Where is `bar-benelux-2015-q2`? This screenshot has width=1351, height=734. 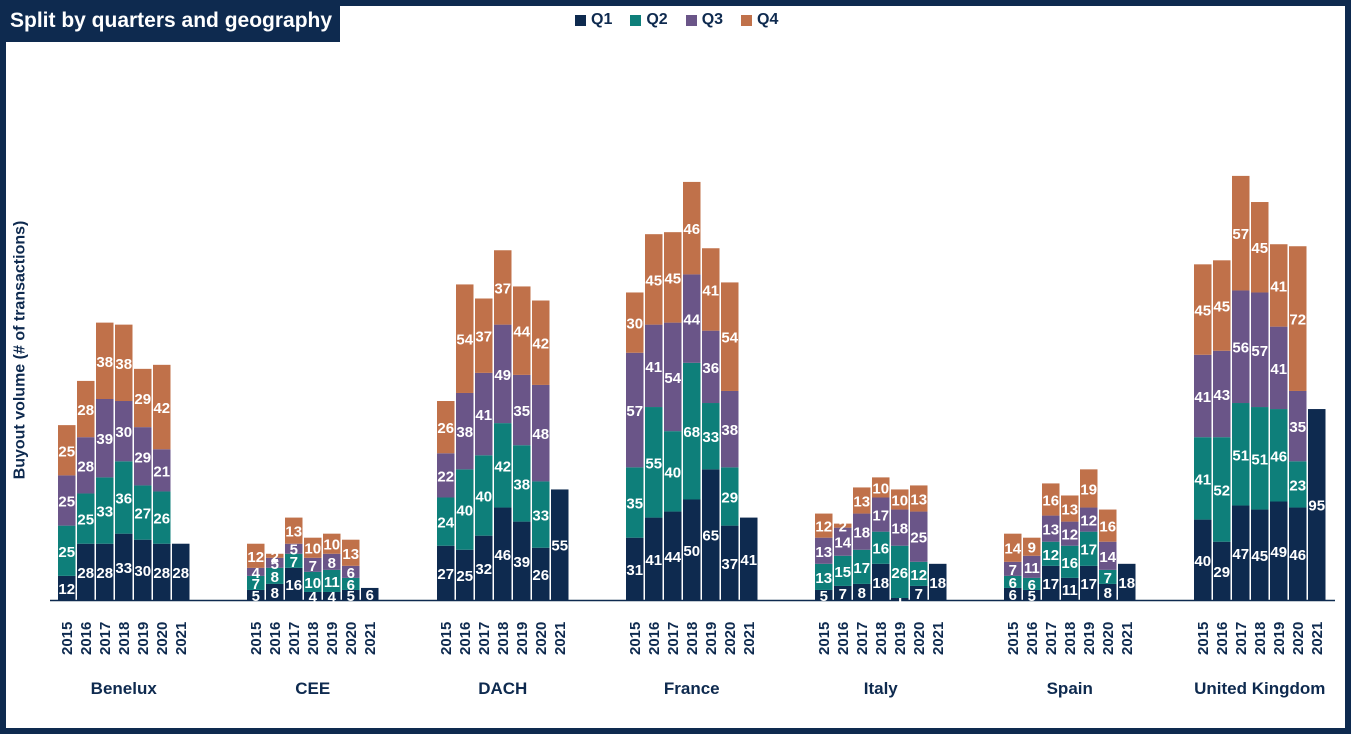 bar-benelux-2015-q2 is located at coordinates (67, 550).